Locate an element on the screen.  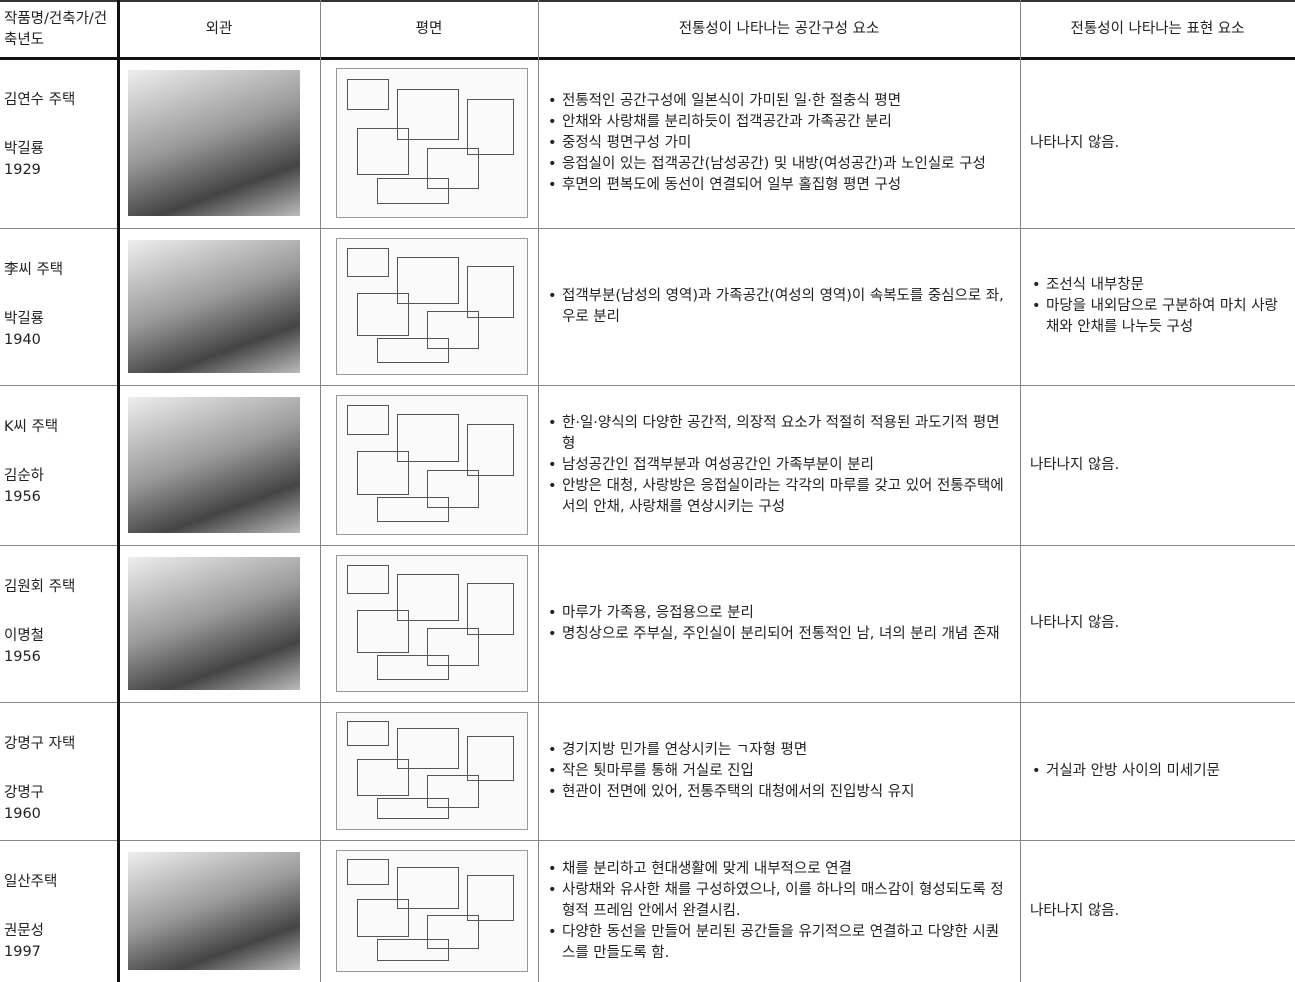
architect: 김순하 is located at coordinates (24, 476).